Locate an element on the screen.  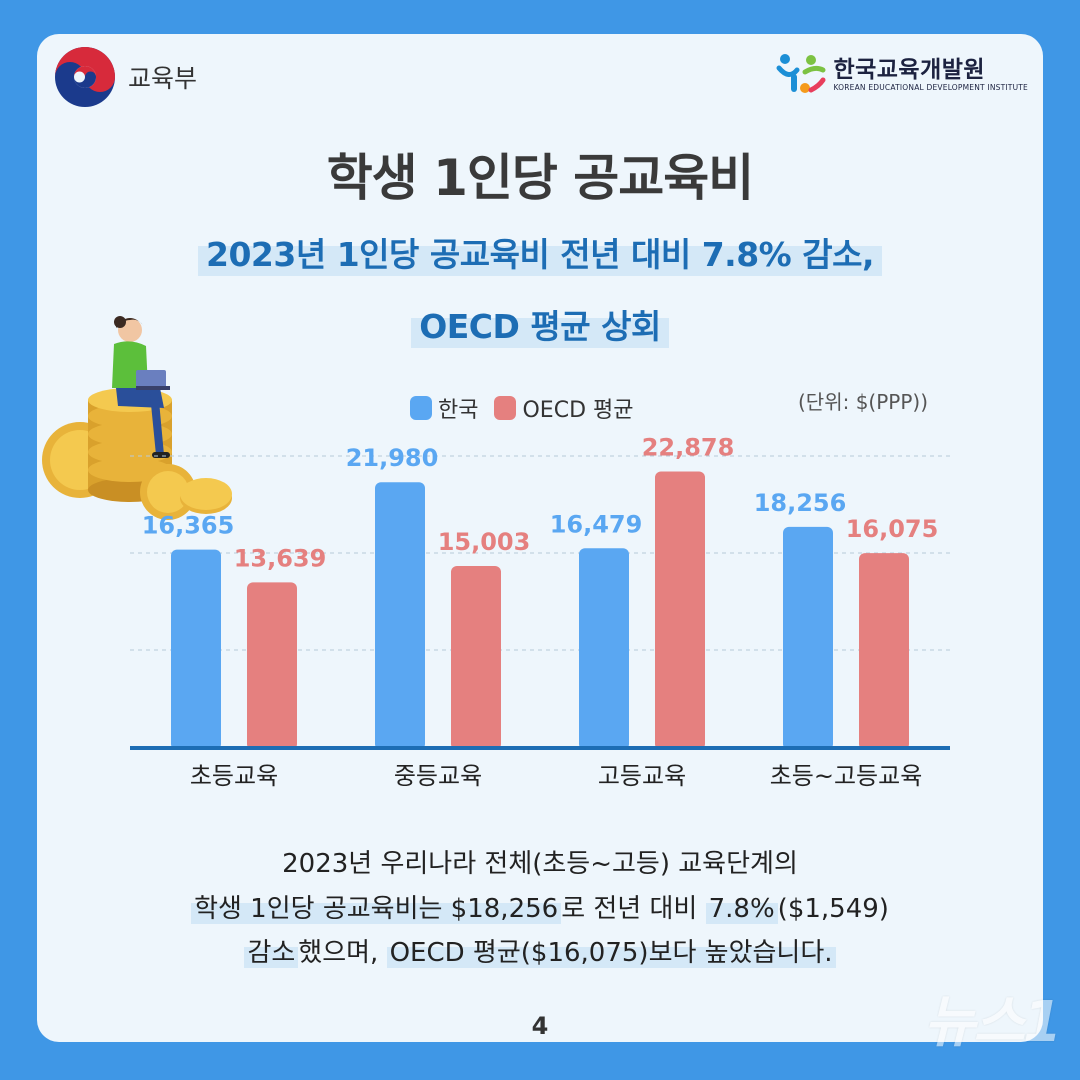
body-line-1: 2023년 우리나라 전체(초등~고등) 교육단계의 is located at coordinates (540, 864).